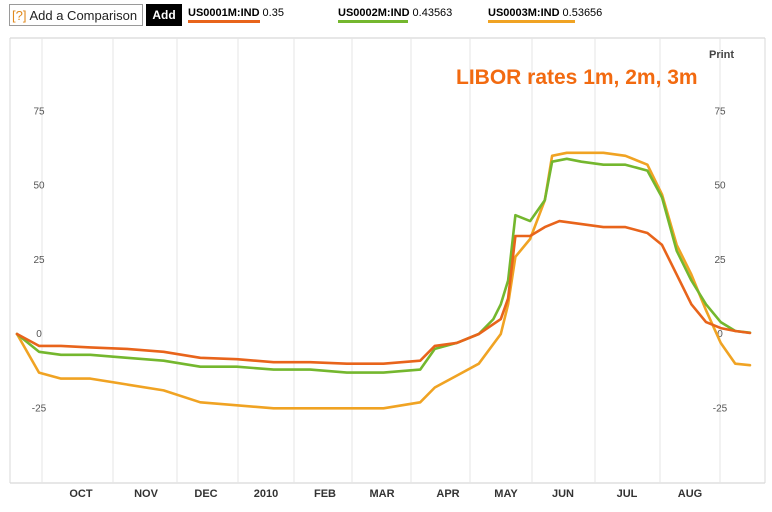  What do you see at coordinates (39, 186) in the screenshot?
I see `y-tick-label-left: 50` at bounding box center [39, 186].